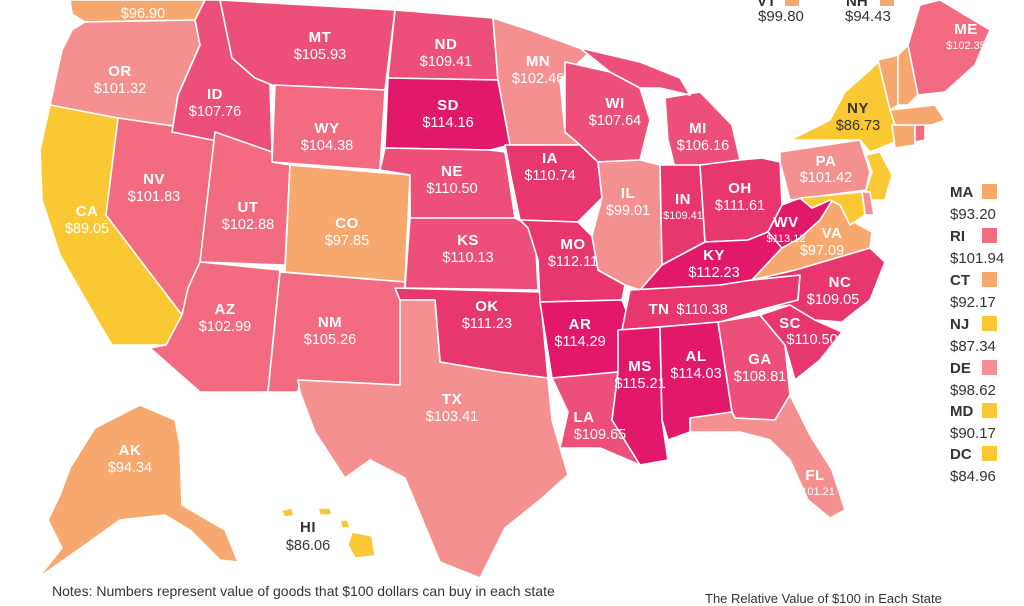 The image size is (1024, 606). I want to click on legend-abbr: DC, so click(961, 454).